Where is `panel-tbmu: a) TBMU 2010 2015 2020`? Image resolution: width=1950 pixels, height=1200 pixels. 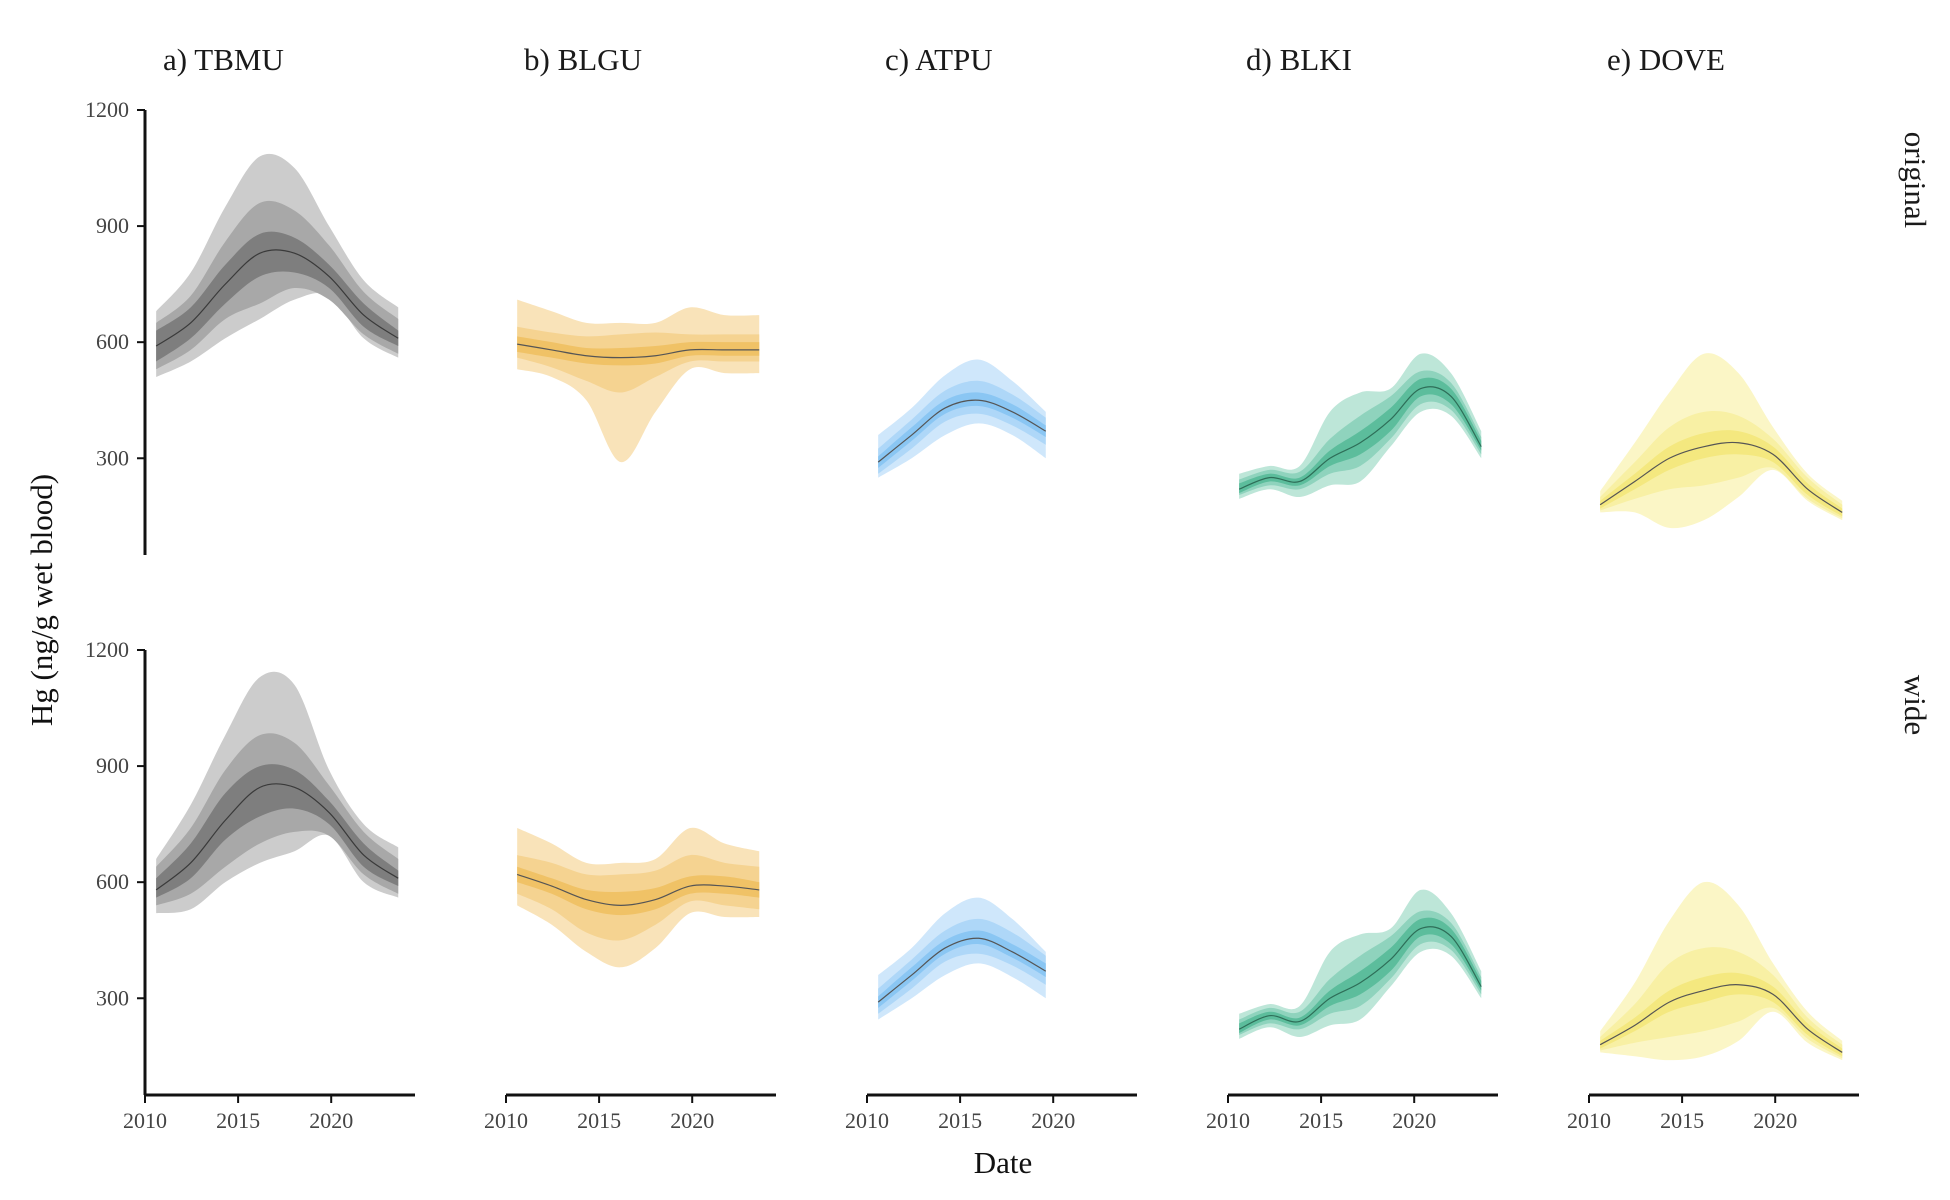 panel-tbmu: a) TBMU 2010 2015 2020 is located at coordinates (269, 587).